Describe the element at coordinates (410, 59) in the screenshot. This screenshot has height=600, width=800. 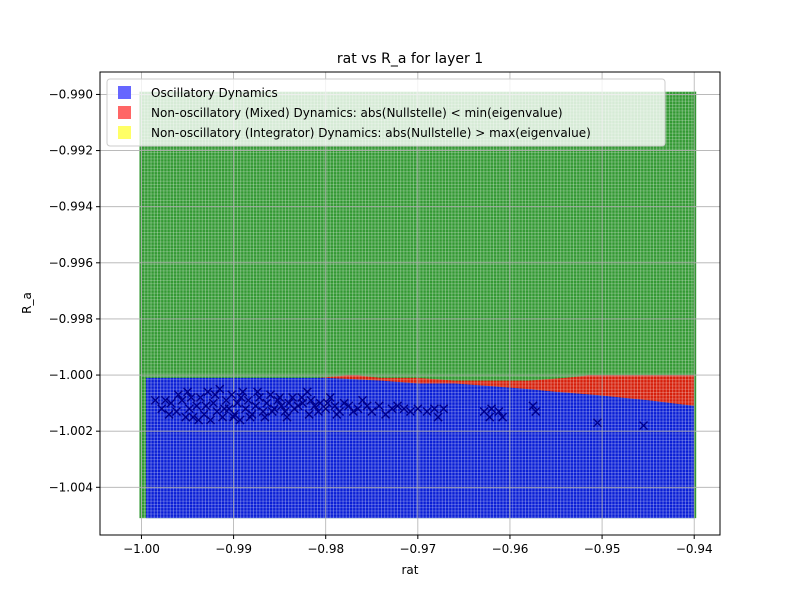
I see `chart-title: rat vs R_a for layer 1` at that location.